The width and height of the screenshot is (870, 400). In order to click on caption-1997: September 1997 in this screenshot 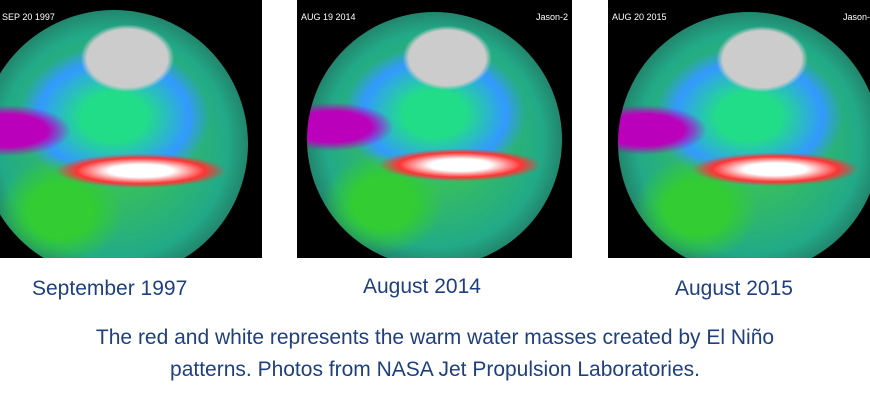, I will do `click(110, 288)`.